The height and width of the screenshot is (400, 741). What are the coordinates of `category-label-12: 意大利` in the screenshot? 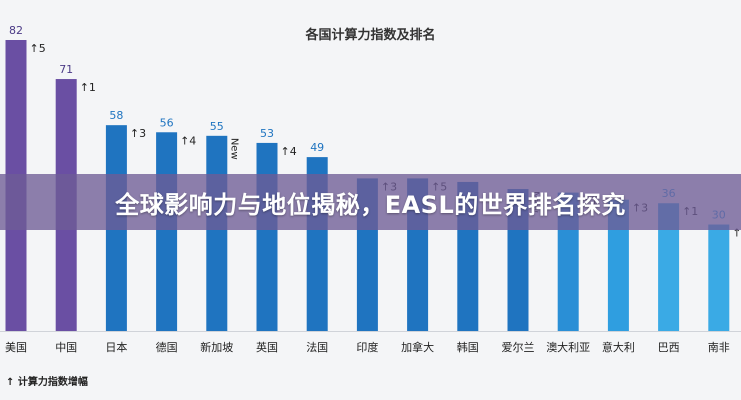 It's located at (618, 347).